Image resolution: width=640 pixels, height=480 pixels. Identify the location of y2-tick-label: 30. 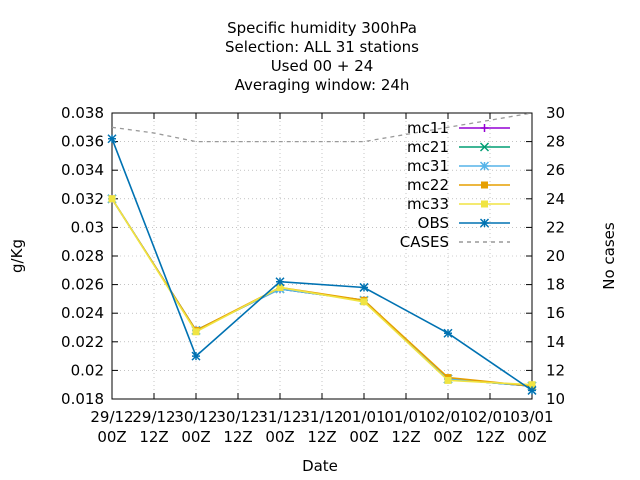
(555, 113).